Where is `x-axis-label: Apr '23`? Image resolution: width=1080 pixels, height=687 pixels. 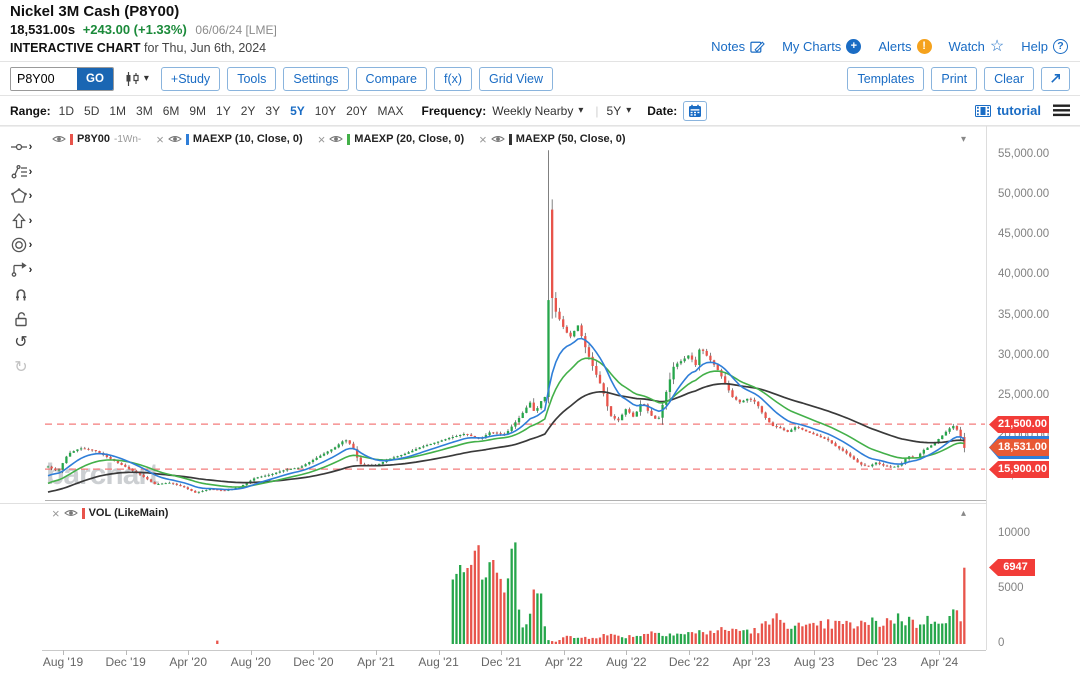 x-axis-label: Apr '23 is located at coordinates (751, 662).